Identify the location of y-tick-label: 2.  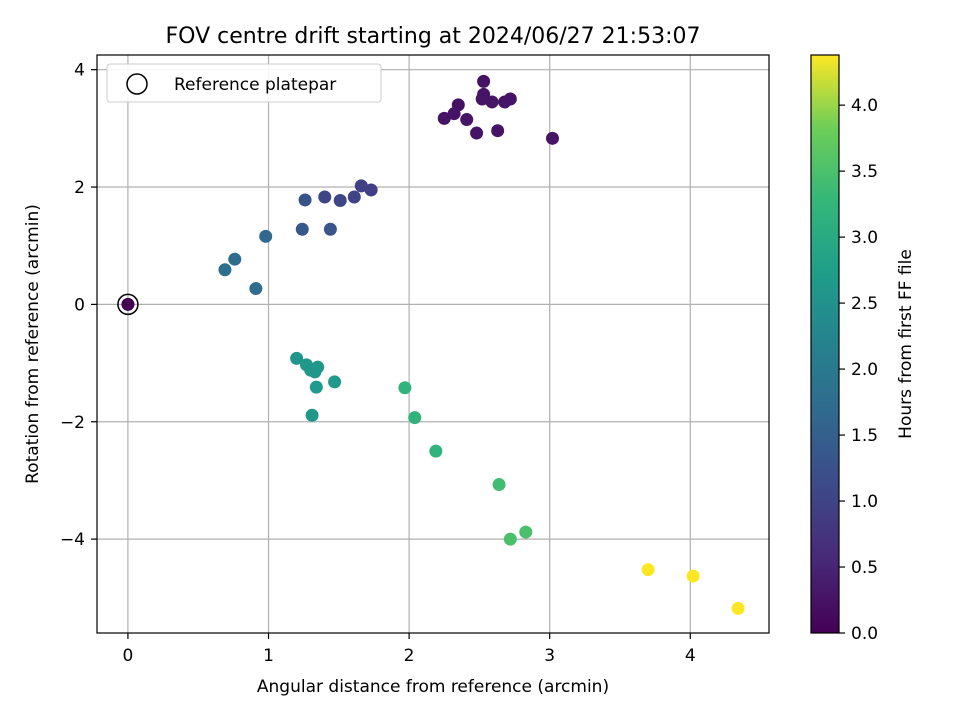
(79, 188).